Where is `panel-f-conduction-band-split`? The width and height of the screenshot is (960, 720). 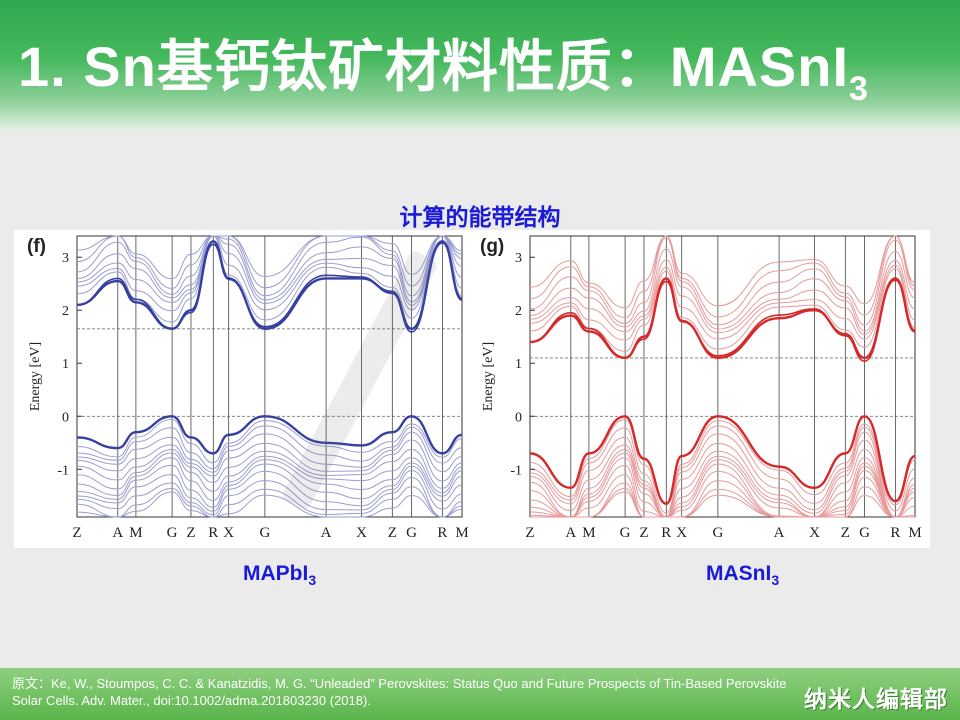
panel-f-conduction-band-split is located at coordinates (269, 287).